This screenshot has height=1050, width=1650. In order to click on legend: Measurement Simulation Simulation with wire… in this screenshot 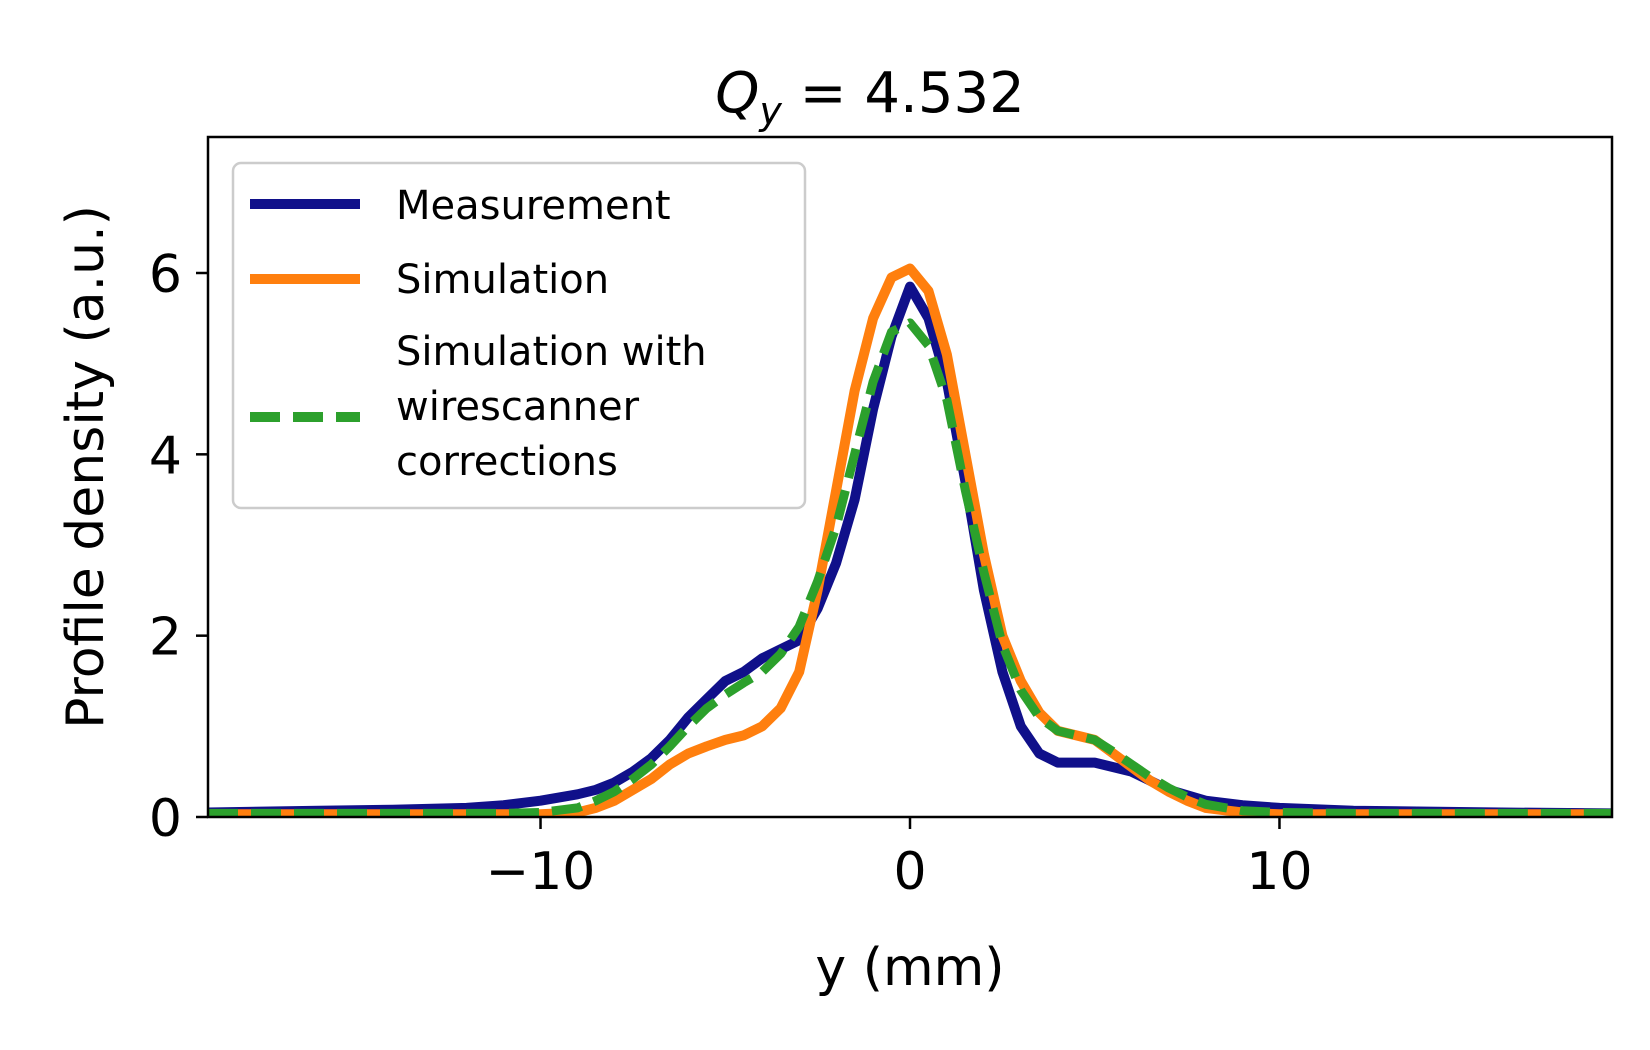, I will do `click(519, 335)`.